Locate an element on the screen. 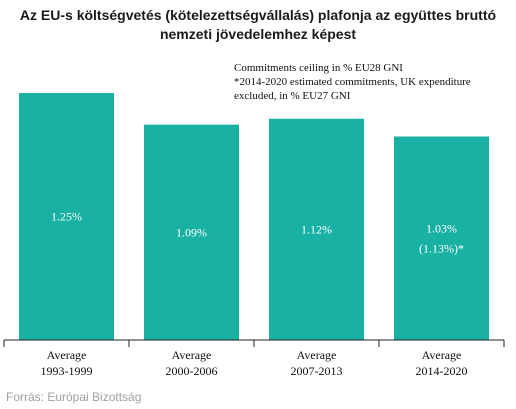  category-label-1-0: Average is located at coordinates (192, 355).